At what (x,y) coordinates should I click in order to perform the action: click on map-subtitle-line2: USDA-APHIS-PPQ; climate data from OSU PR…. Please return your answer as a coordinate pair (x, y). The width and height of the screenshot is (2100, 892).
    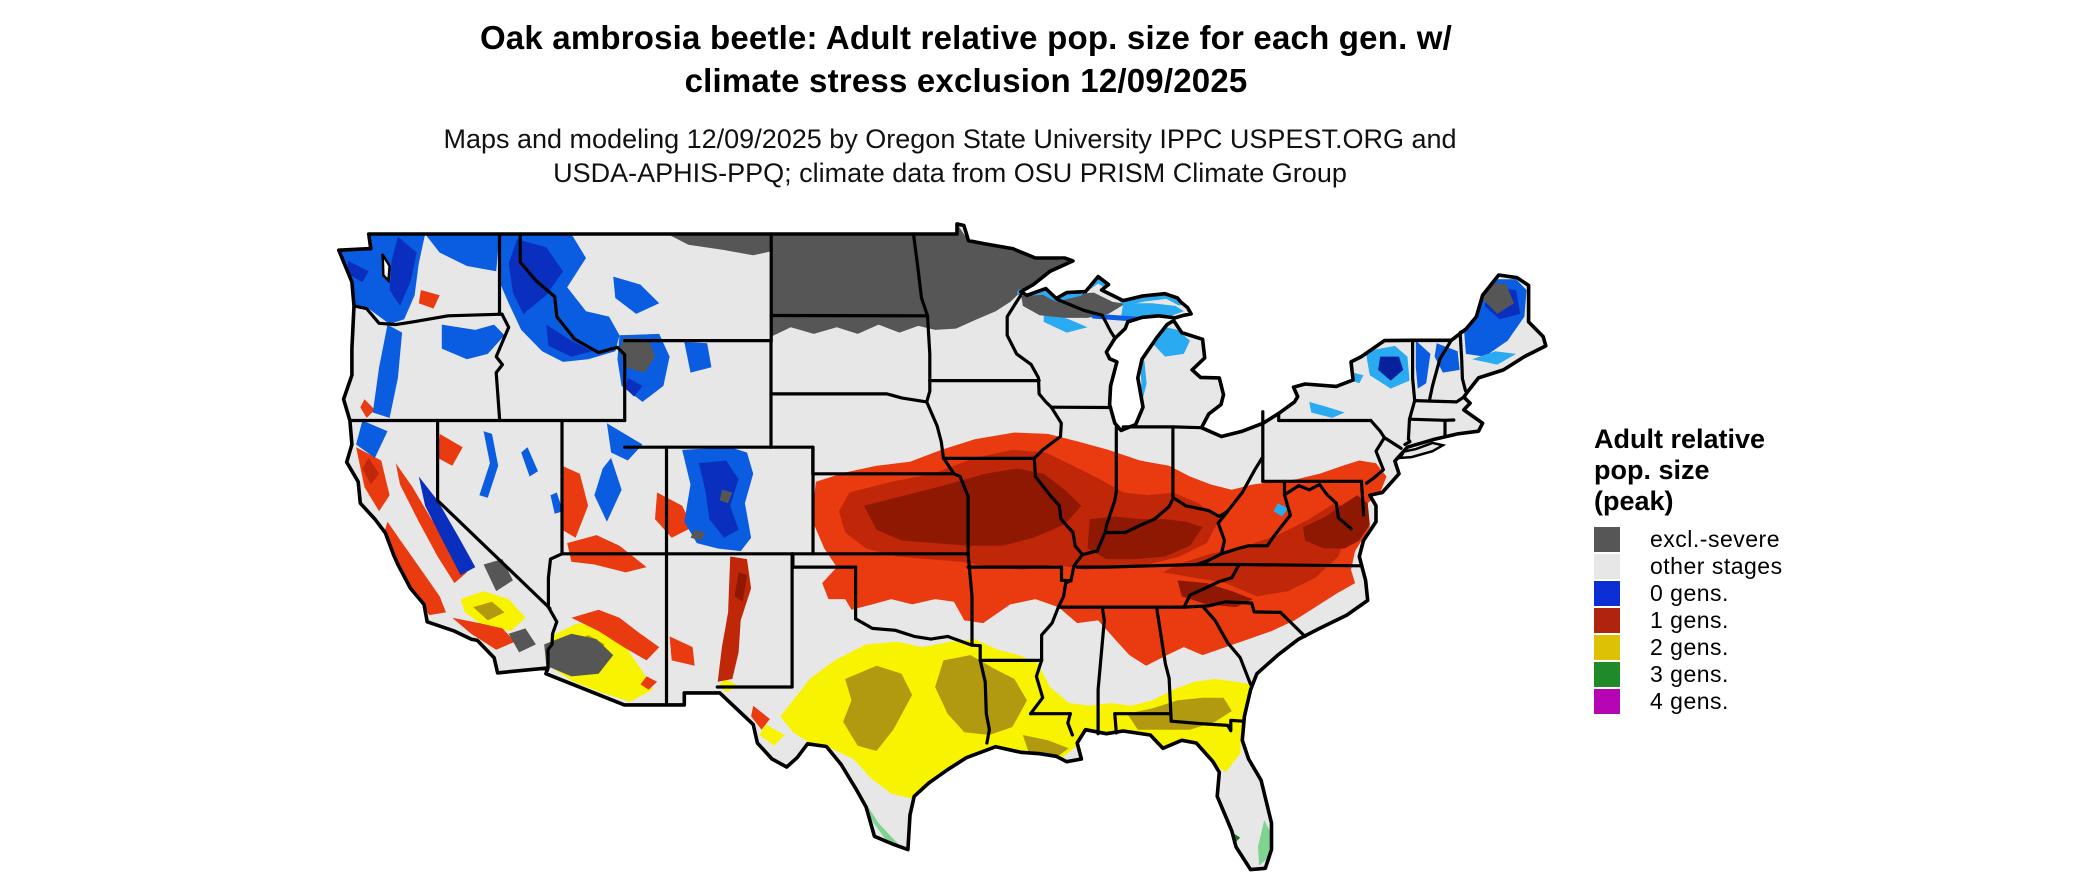
    Looking at the image, I should click on (950, 173).